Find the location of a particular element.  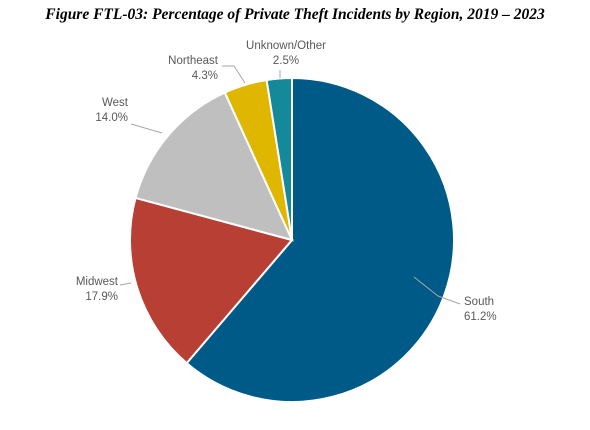

slice-value-label: 17.9% is located at coordinates (101, 297).